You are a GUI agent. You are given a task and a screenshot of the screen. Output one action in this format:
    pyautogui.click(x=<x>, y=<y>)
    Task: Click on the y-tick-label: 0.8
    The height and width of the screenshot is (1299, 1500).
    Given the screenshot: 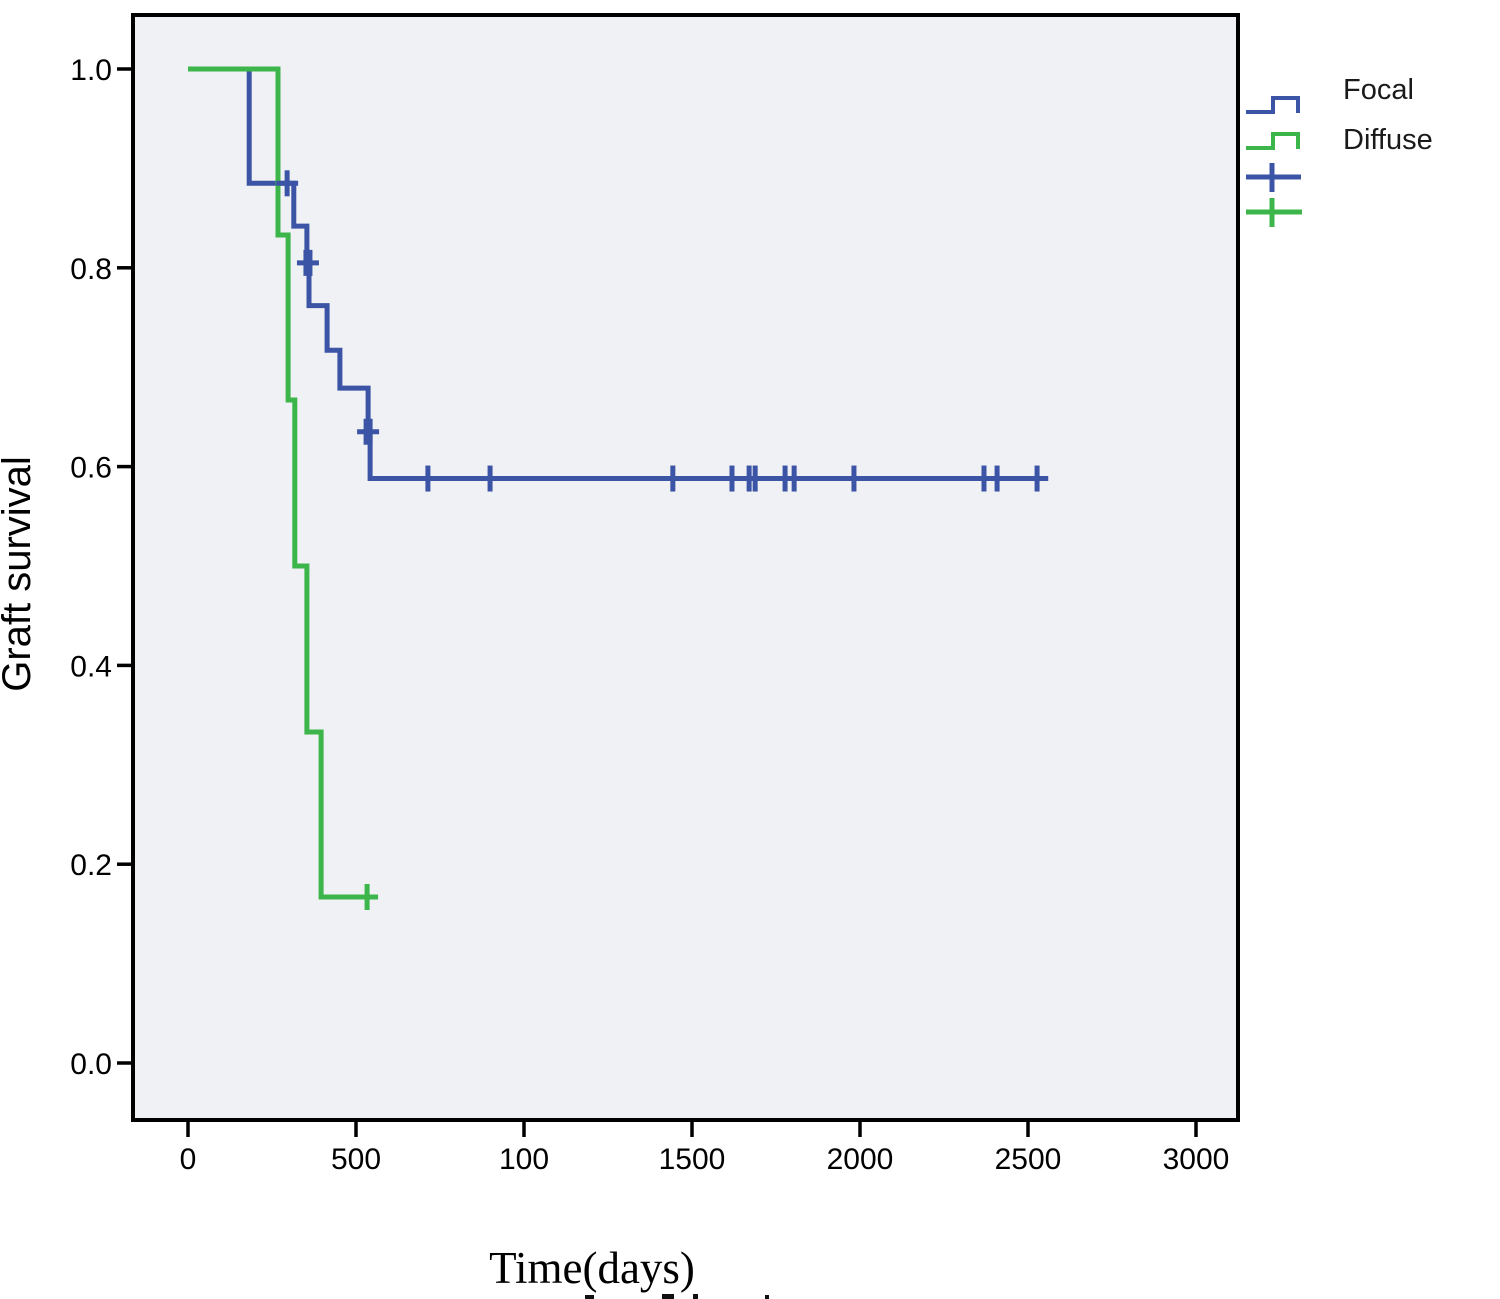 What is the action you would take?
    pyautogui.click(x=91, y=269)
    